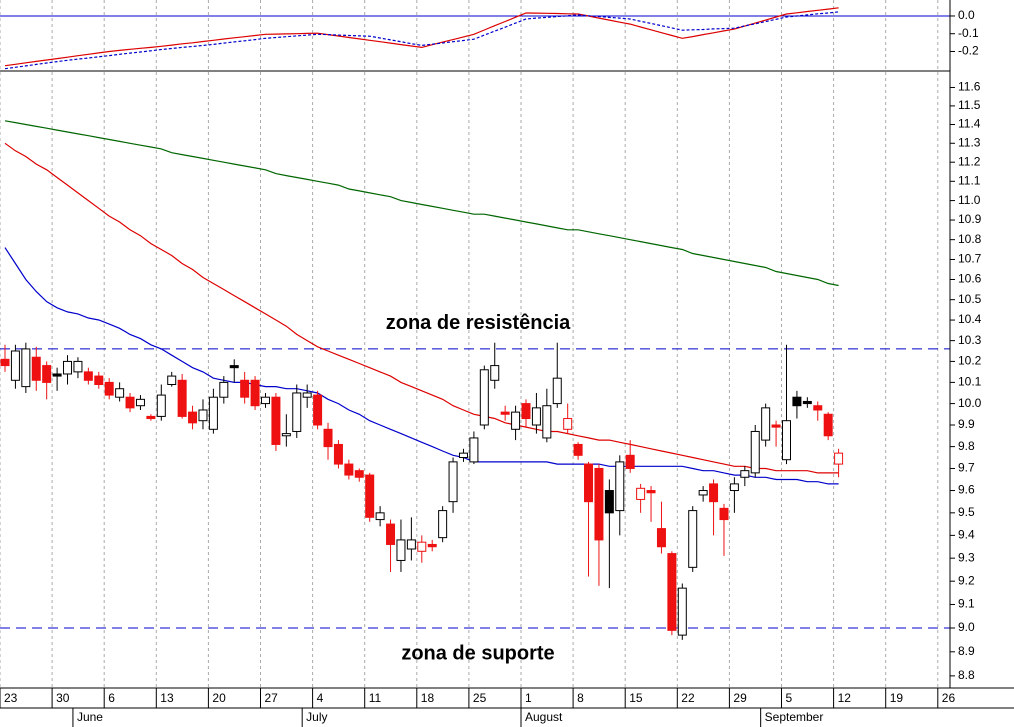 This screenshot has height=727, width=1014. I want to click on y-tick-label: 11.4, so click(969, 124).